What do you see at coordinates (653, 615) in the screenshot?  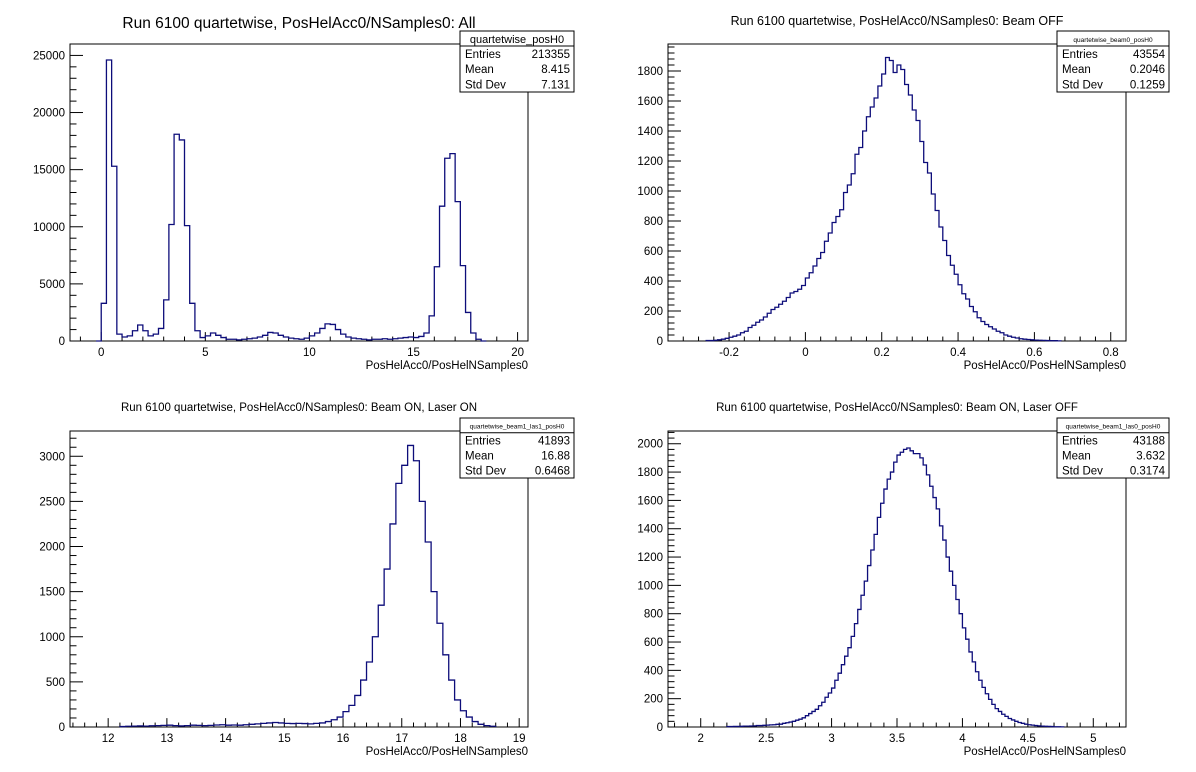 I see `y-tick-label: 800` at bounding box center [653, 615].